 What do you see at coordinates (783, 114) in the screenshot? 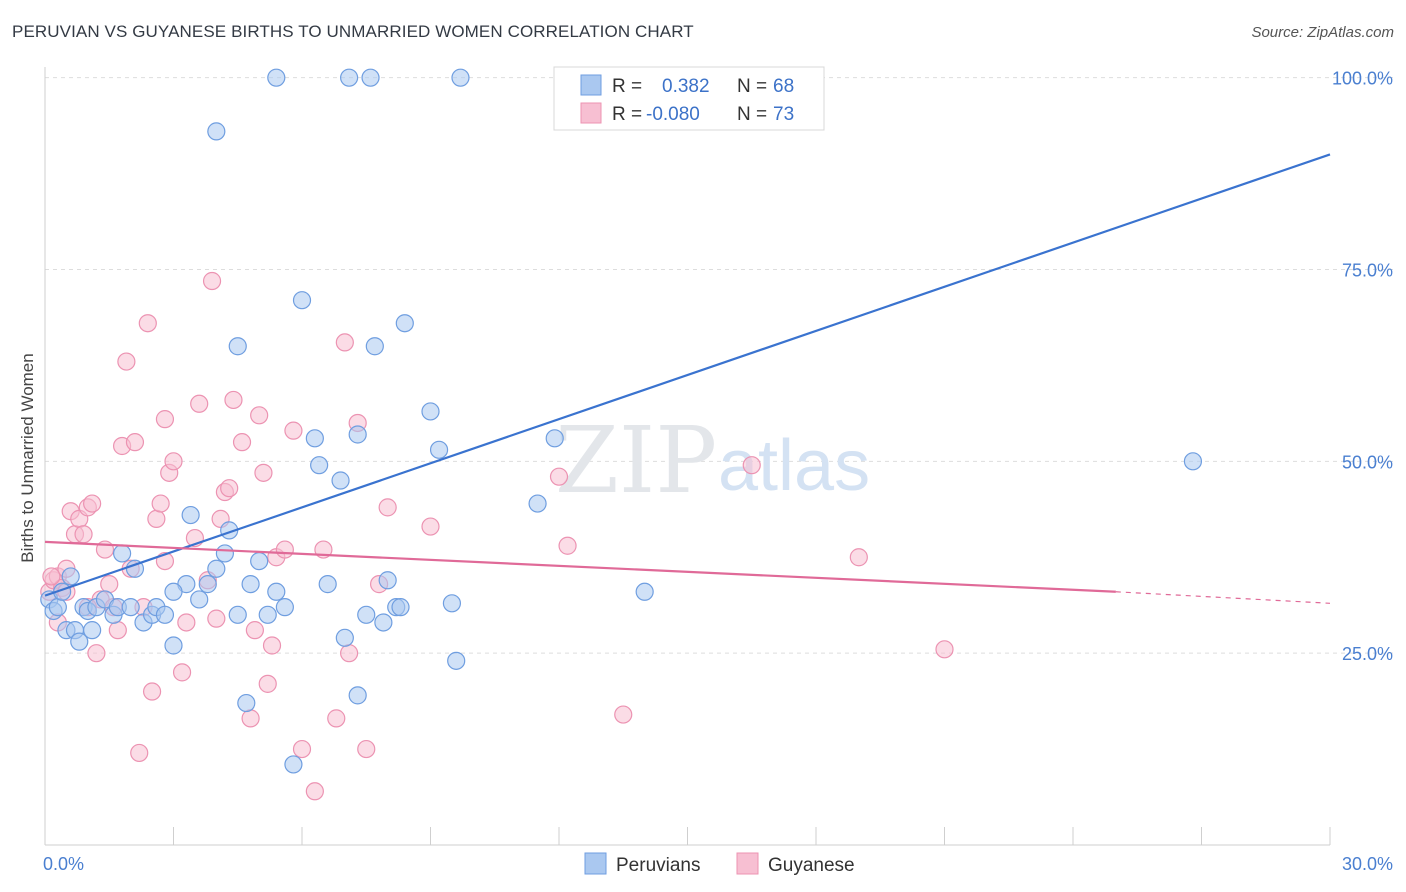
I see `legend-n-value: 73` at bounding box center [783, 114].